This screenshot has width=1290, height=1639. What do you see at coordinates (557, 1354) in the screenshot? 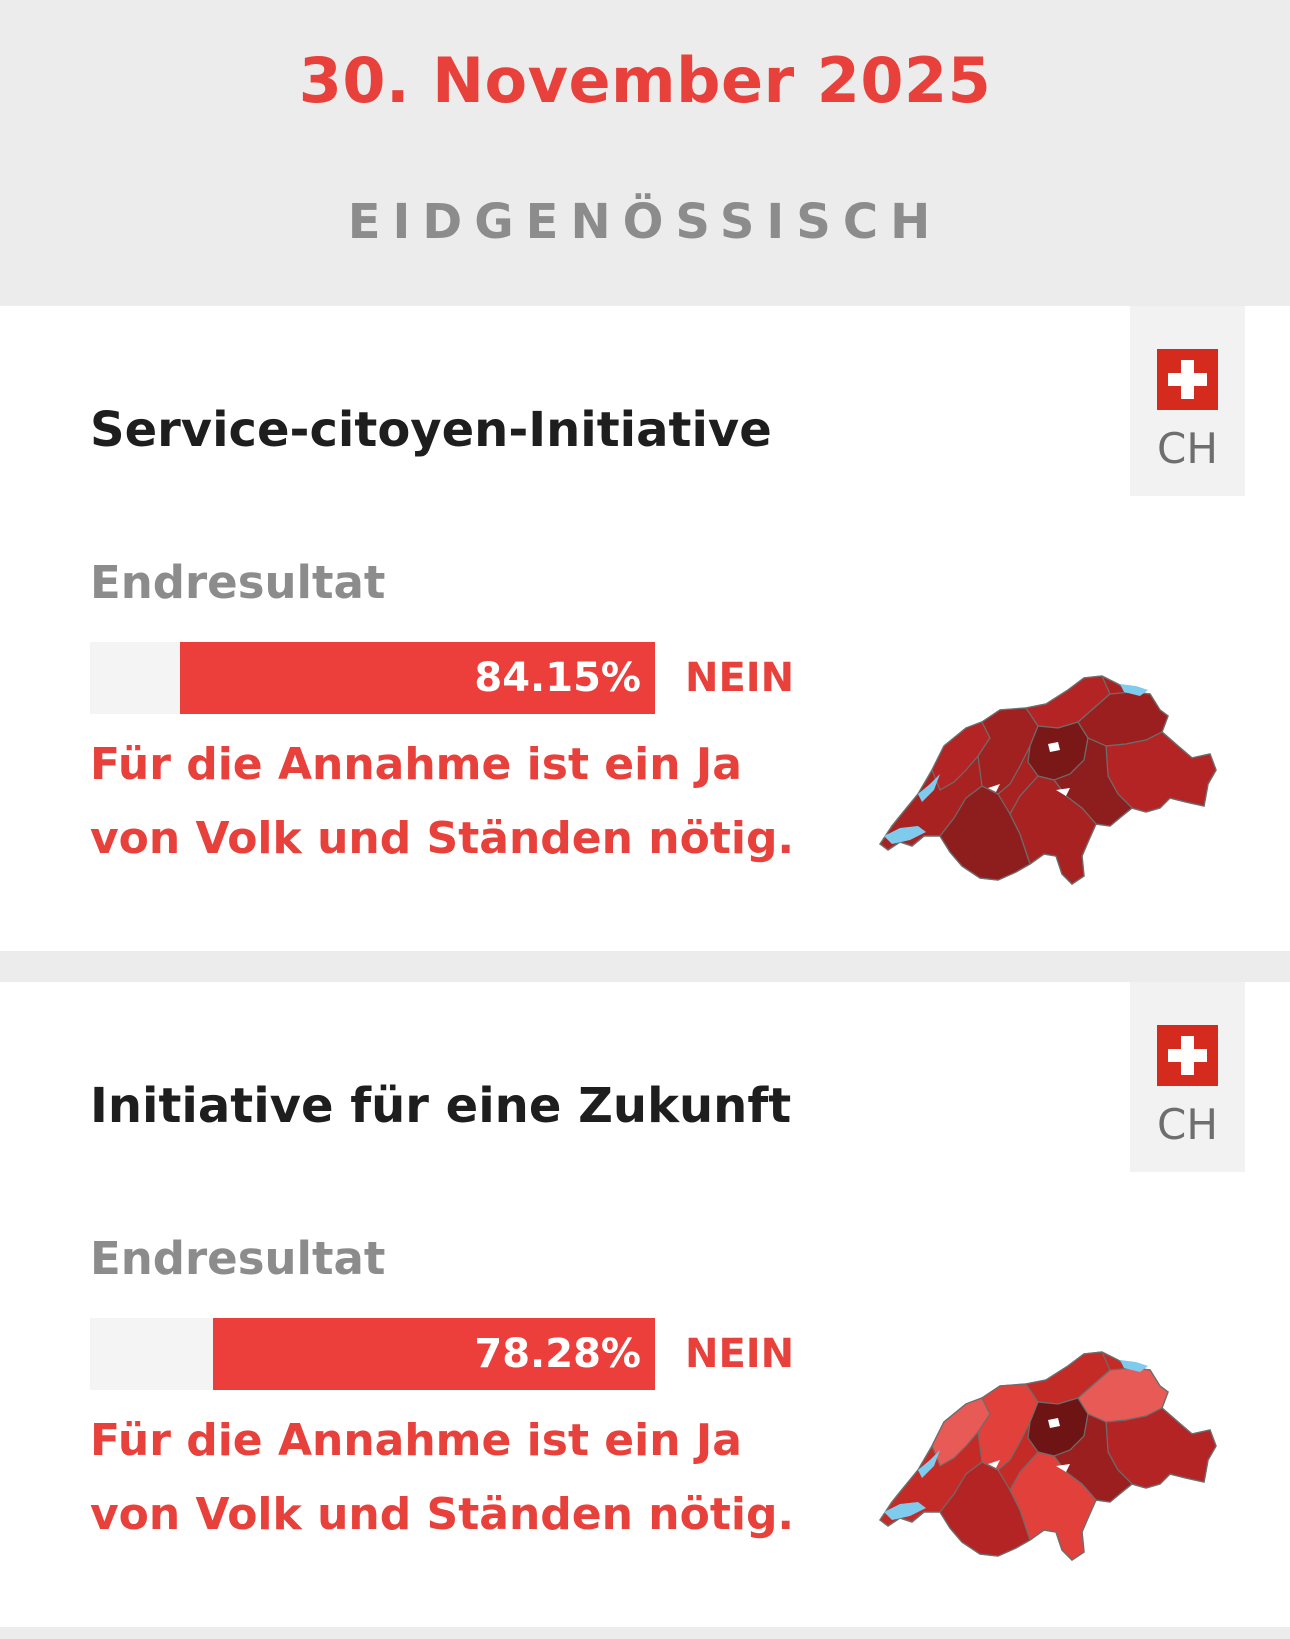
I see `no-percent-value: 78.28%` at bounding box center [557, 1354].